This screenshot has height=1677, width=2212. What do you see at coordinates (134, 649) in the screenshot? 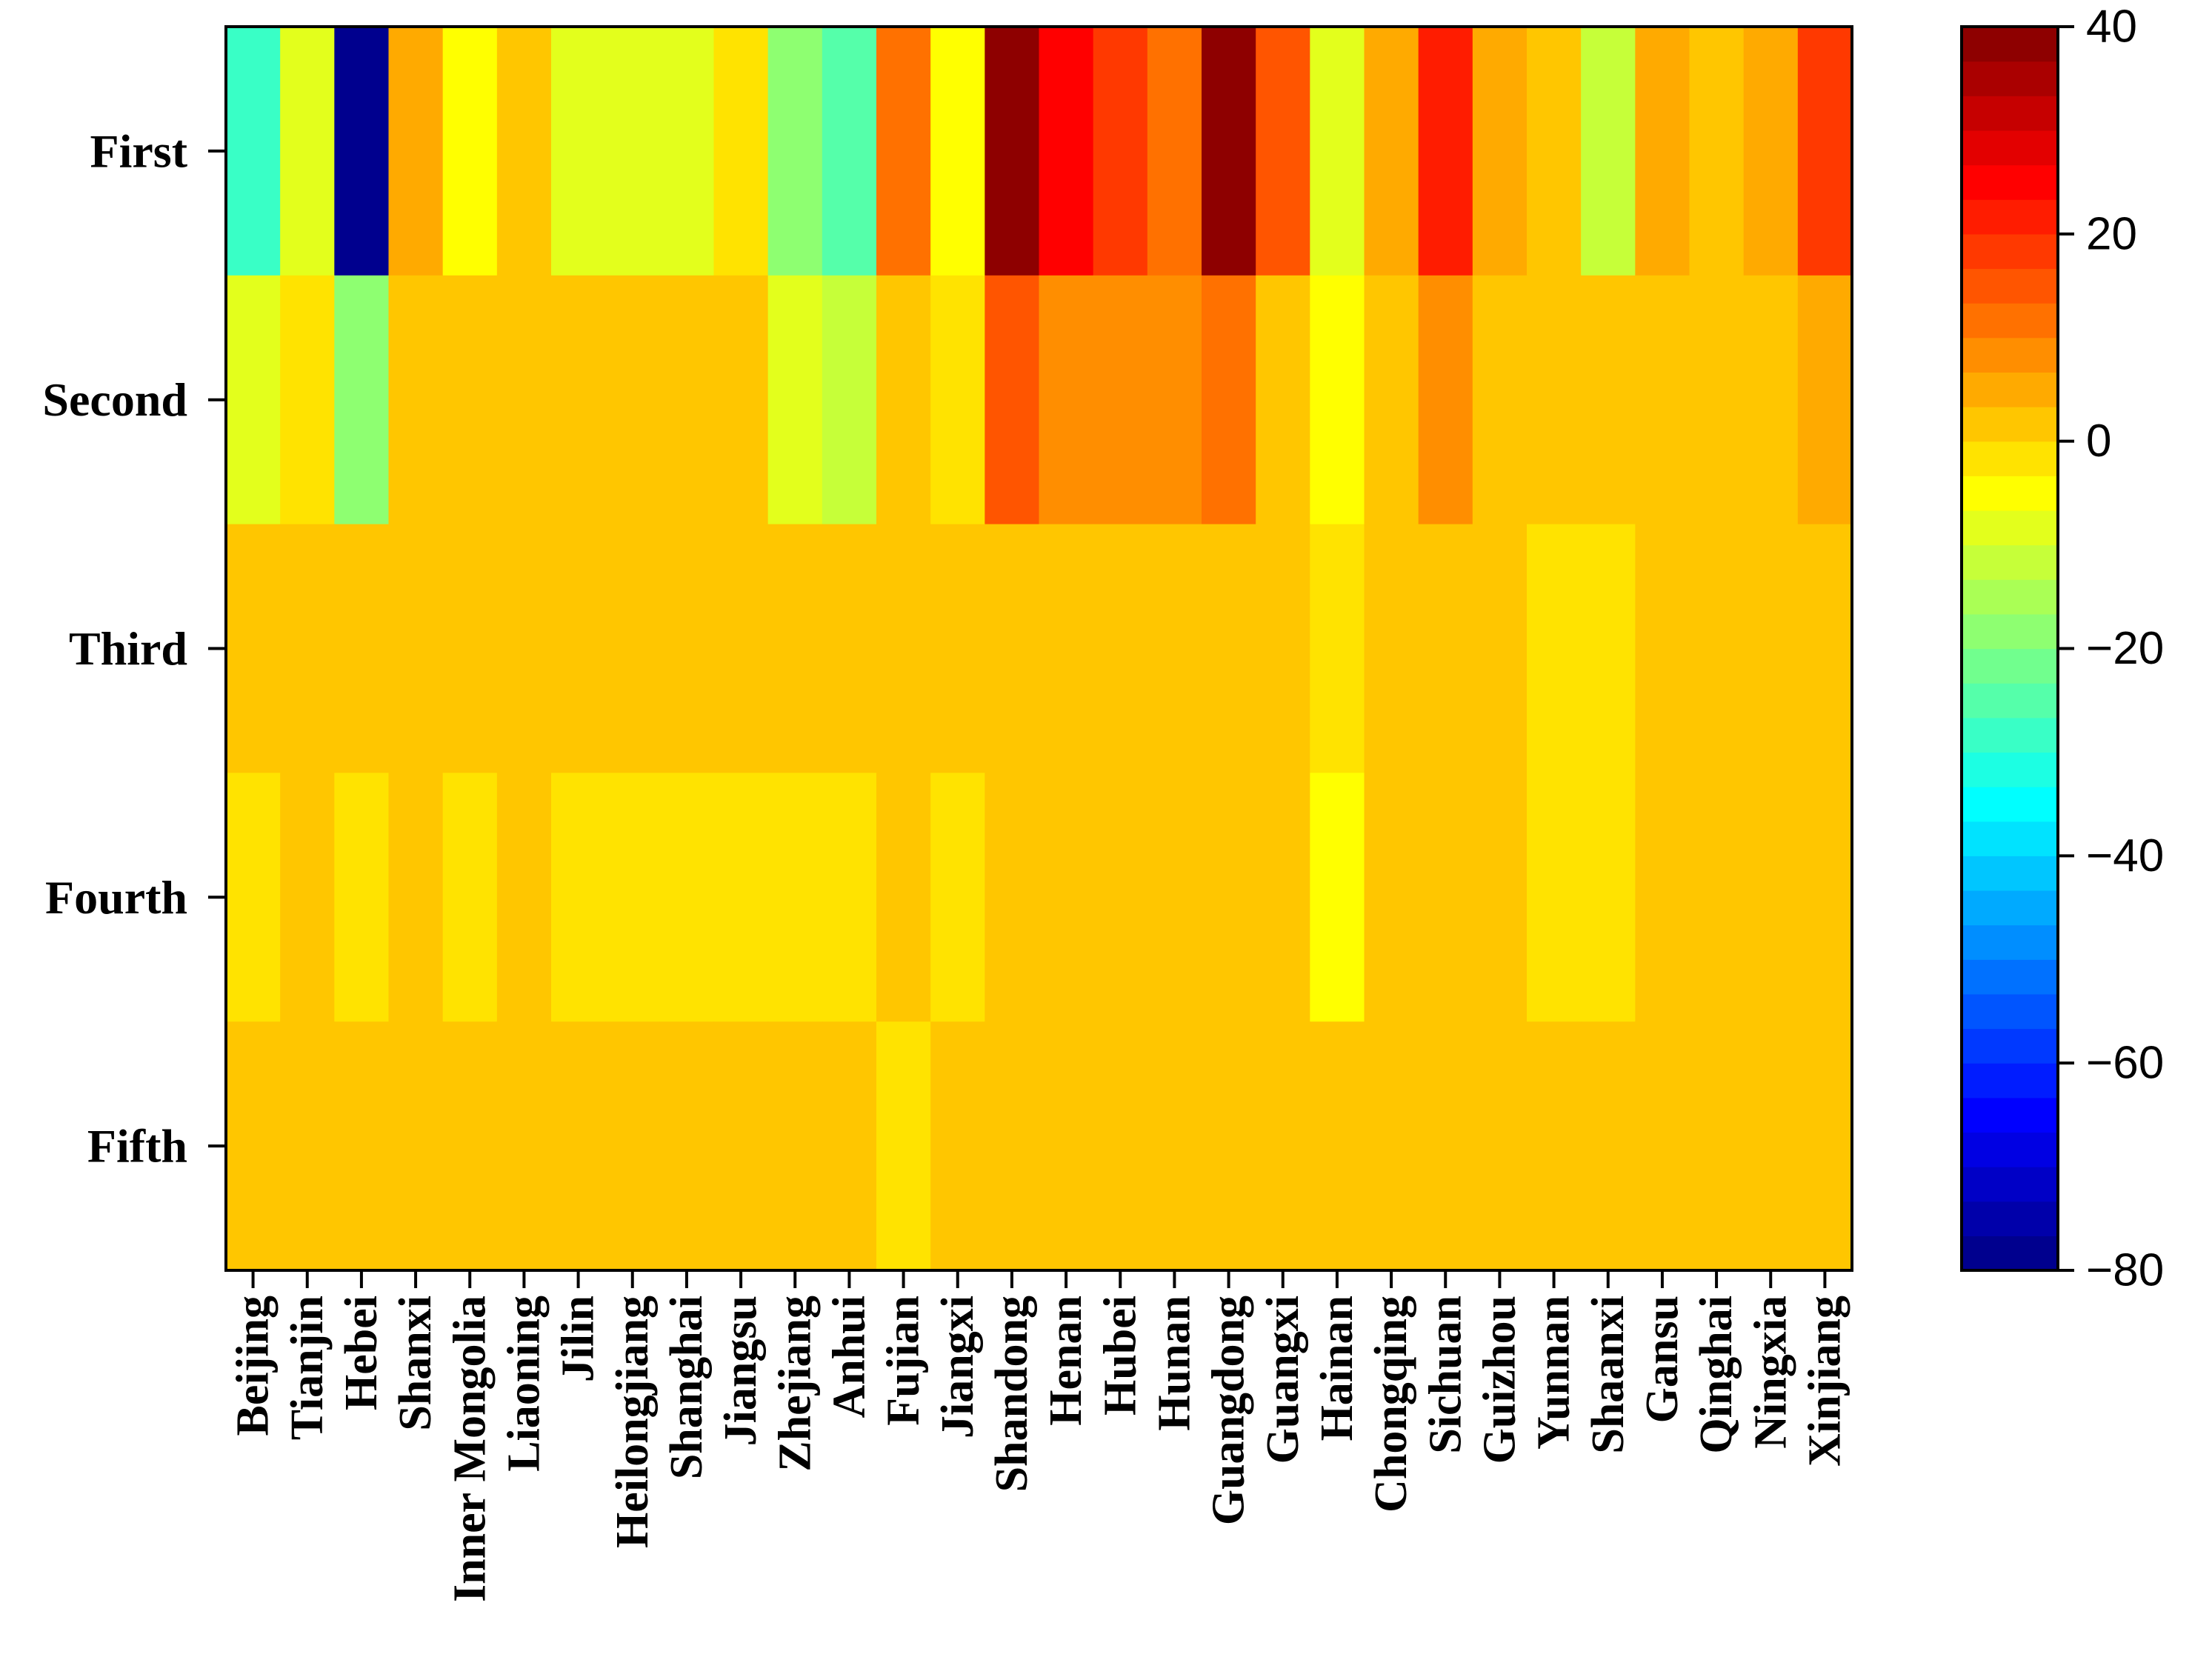
I see `row-axis: First Second Third Fourth Fifth` at bounding box center [134, 649].